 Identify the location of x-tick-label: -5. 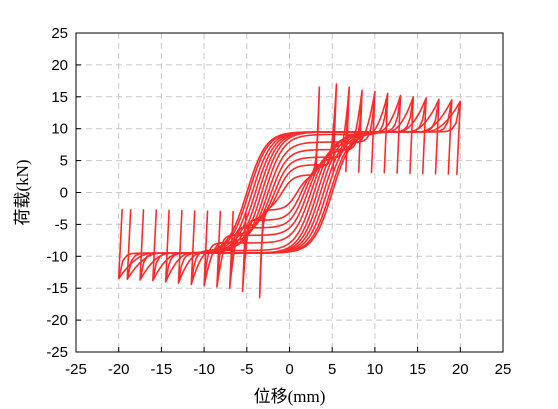
(246, 369).